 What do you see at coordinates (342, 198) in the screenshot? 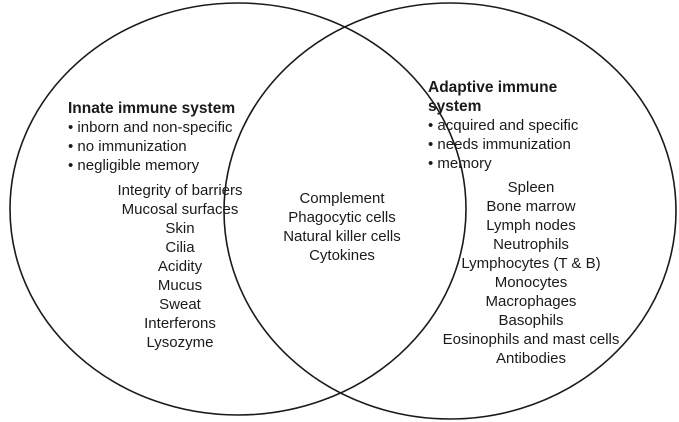
I see `overlap-item: Complement` at bounding box center [342, 198].